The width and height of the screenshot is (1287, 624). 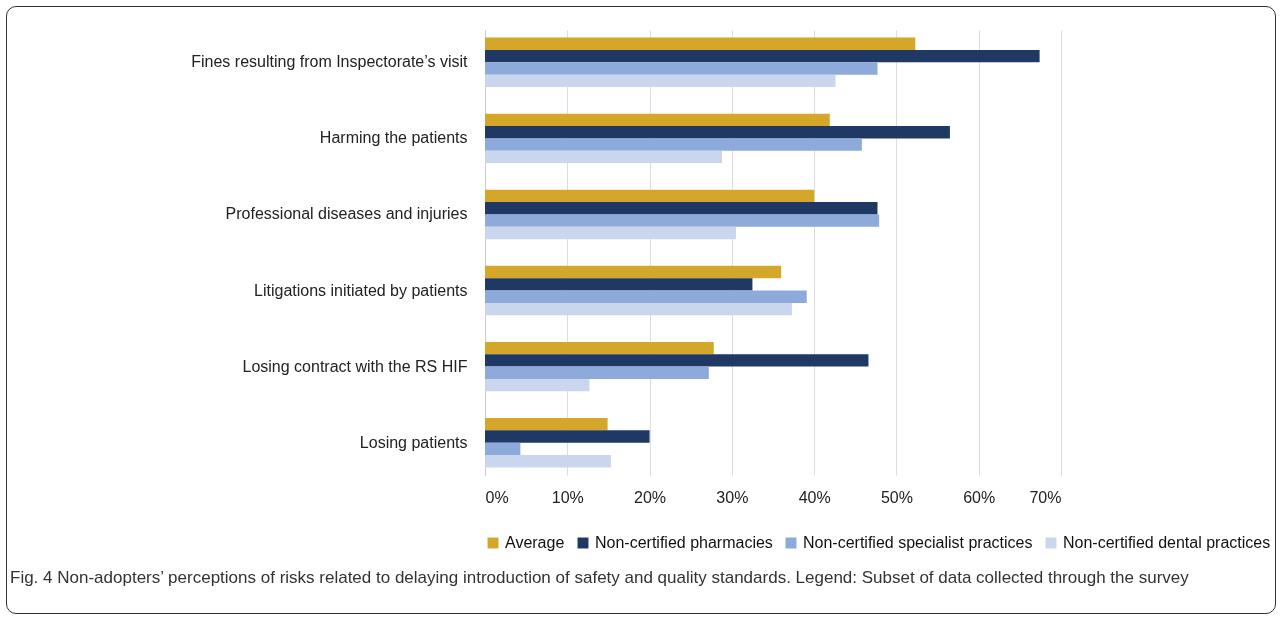 I want to click on legend-label: Non-certified pharmacies, so click(x=684, y=542).